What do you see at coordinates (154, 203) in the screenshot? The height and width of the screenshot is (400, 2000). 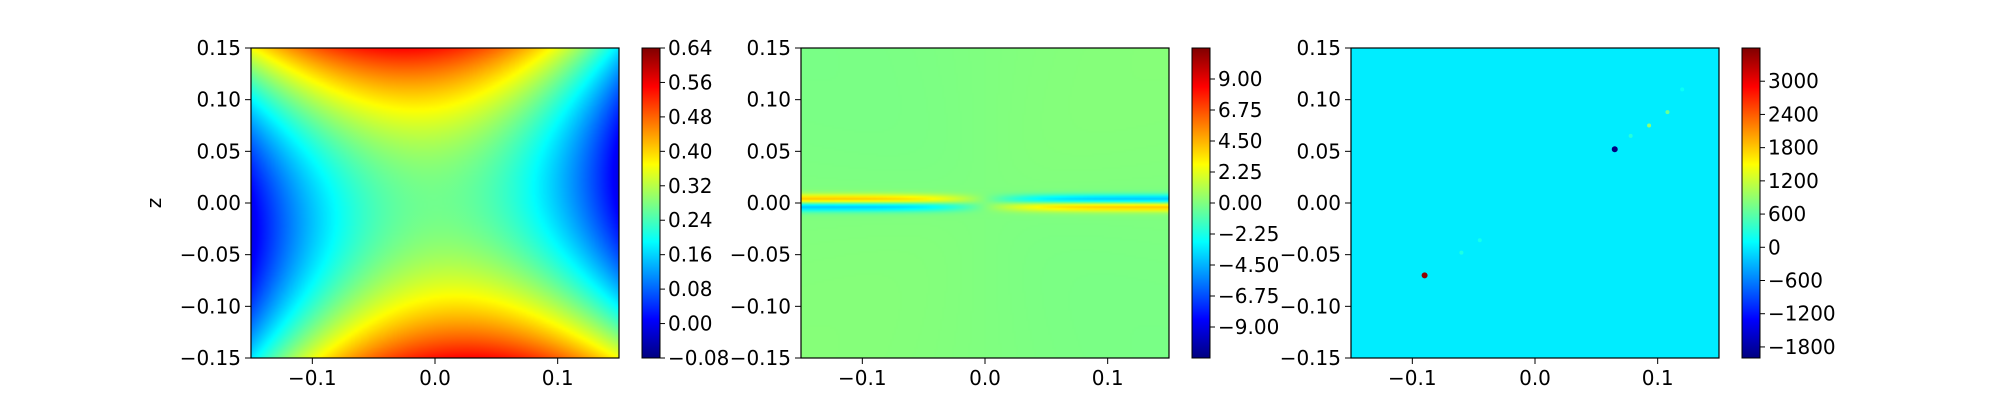 I see `y-axis-label: z` at bounding box center [154, 203].